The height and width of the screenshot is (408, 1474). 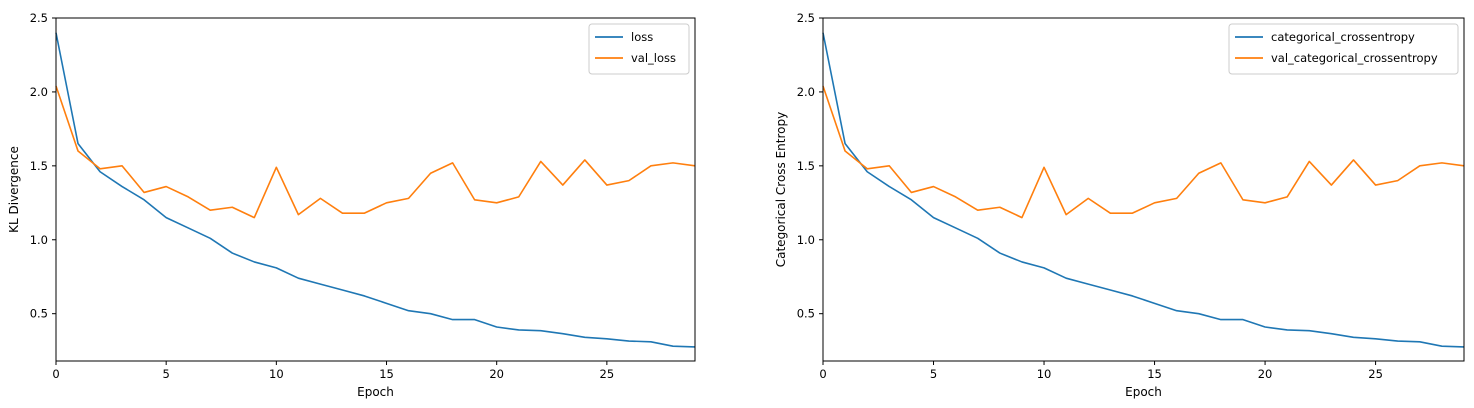 What do you see at coordinates (1143, 152) in the screenshot?
I see `series-line-val-categorical-crossentropy` at bounding box center [1143, 152].